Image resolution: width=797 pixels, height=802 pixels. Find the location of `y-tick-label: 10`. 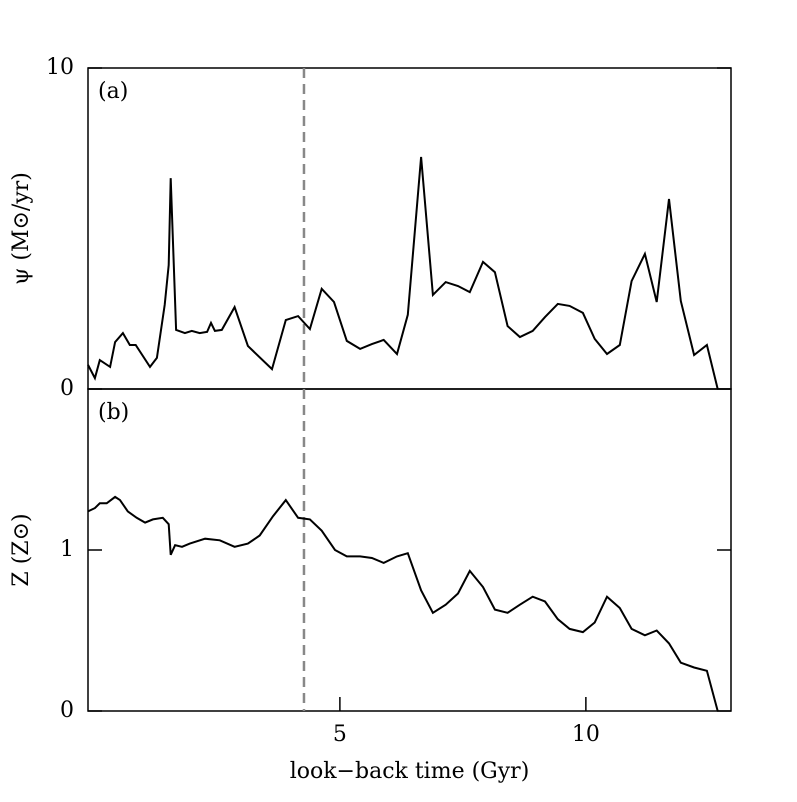

y-tick-label: 10 is located at coordinates (60, 67).